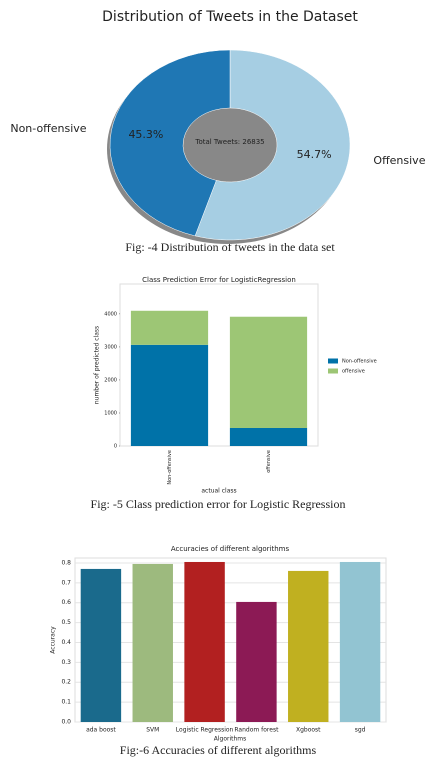  Describe the element at coordinates (170, 467) in the screenshot. I see `x-tick-label: Non-offensive` at that location.